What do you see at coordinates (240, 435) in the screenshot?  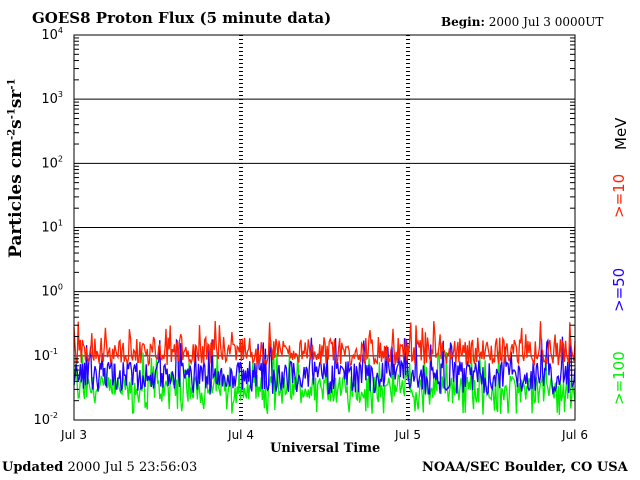 I see `x-tick-label: Jul 4` at bounding box center [240, 435].